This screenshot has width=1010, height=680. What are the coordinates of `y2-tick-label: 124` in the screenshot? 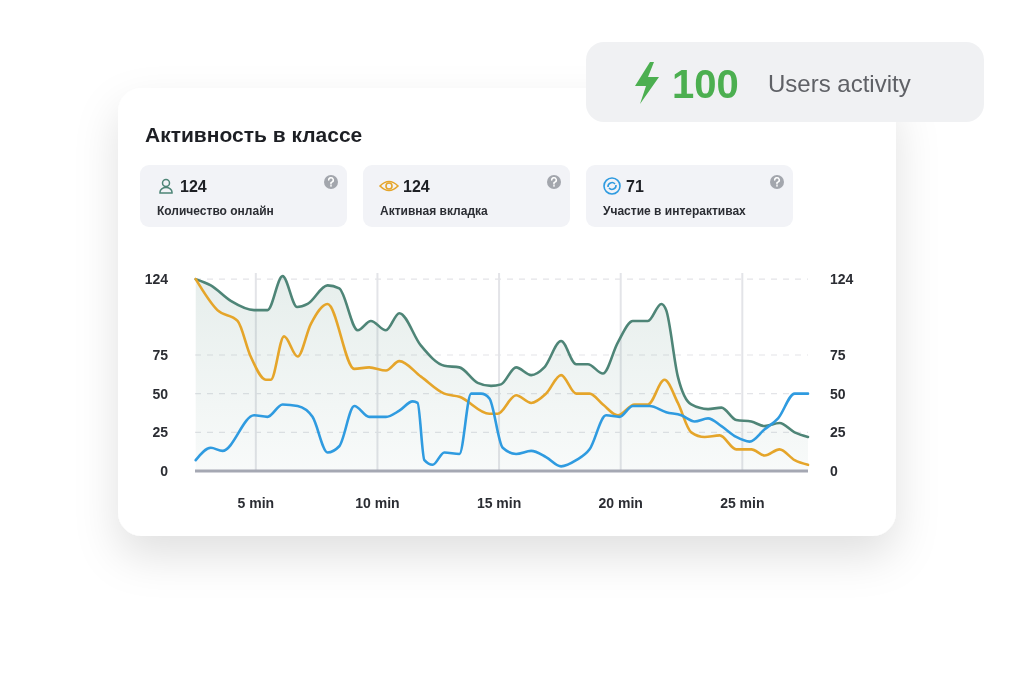 It's located at (842, 279).